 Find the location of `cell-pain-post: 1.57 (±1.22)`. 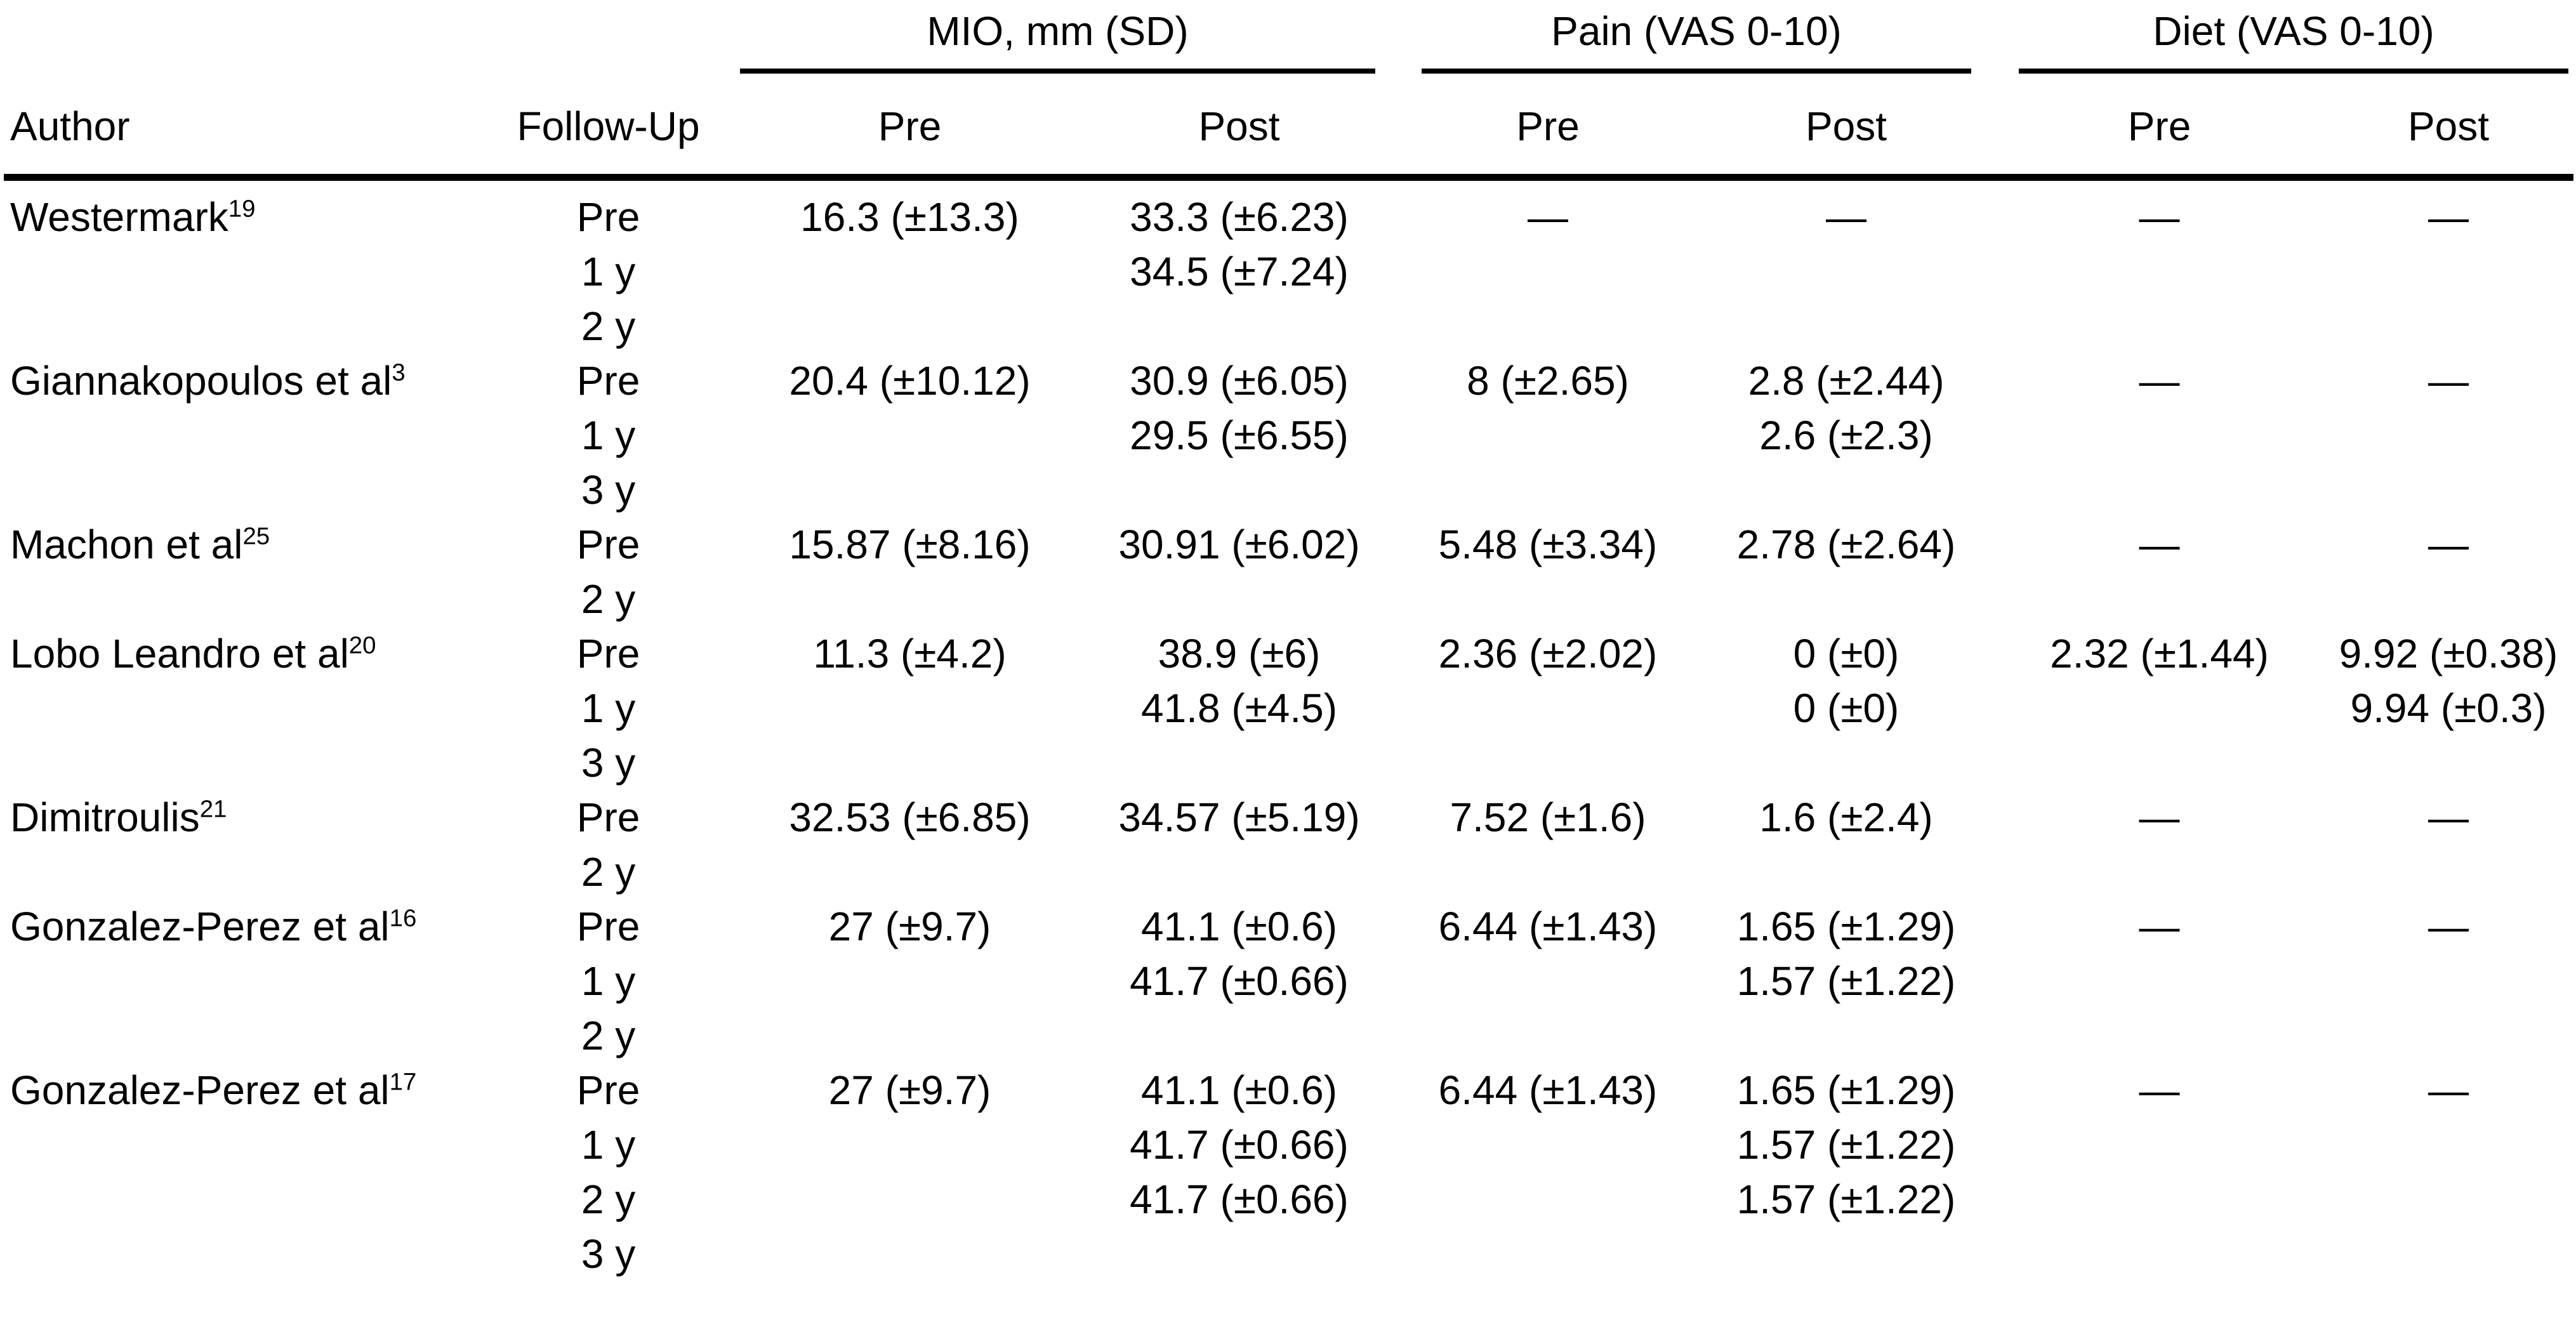

cell-pain-post: 1.57 (±1.22) is located at coordinates (1846, 1145).